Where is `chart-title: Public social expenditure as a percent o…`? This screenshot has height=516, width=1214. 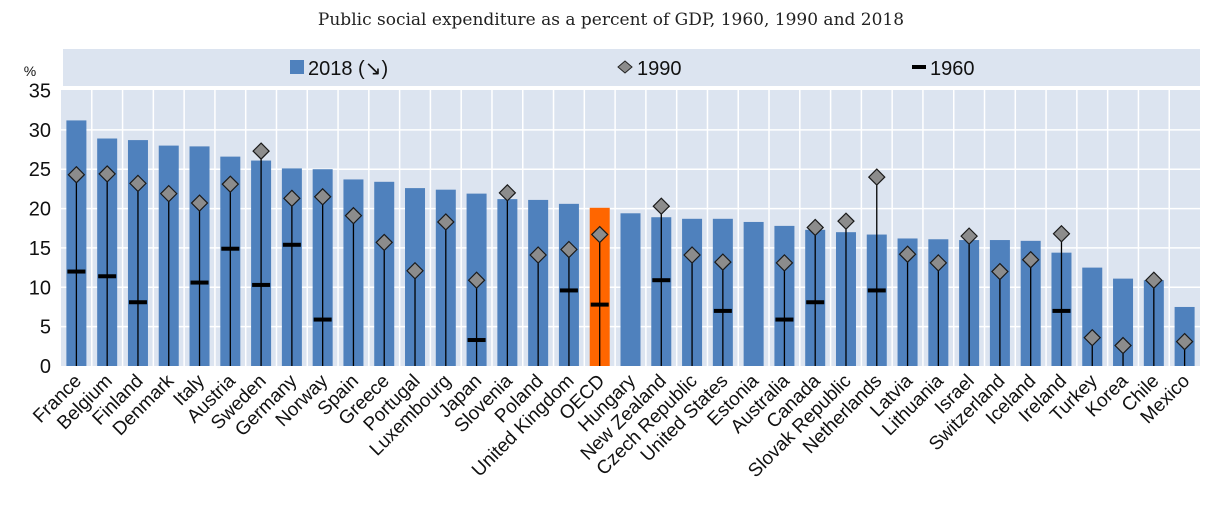 chart-title: Public social expenditure as a percent o… is located at coordinates (611, 20).